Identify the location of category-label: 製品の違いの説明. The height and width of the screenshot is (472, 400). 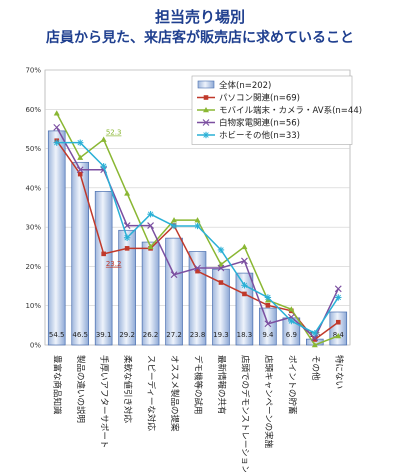
(80, 389).